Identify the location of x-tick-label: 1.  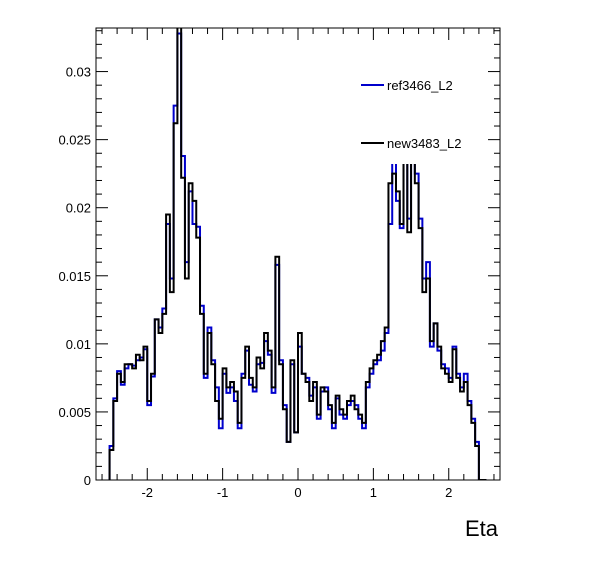
(373, 492).